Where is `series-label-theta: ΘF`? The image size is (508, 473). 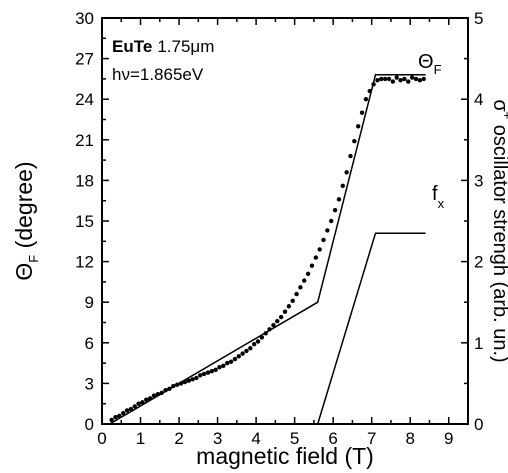 series-label-theta: ΘF is located at coordinates (430, 64).